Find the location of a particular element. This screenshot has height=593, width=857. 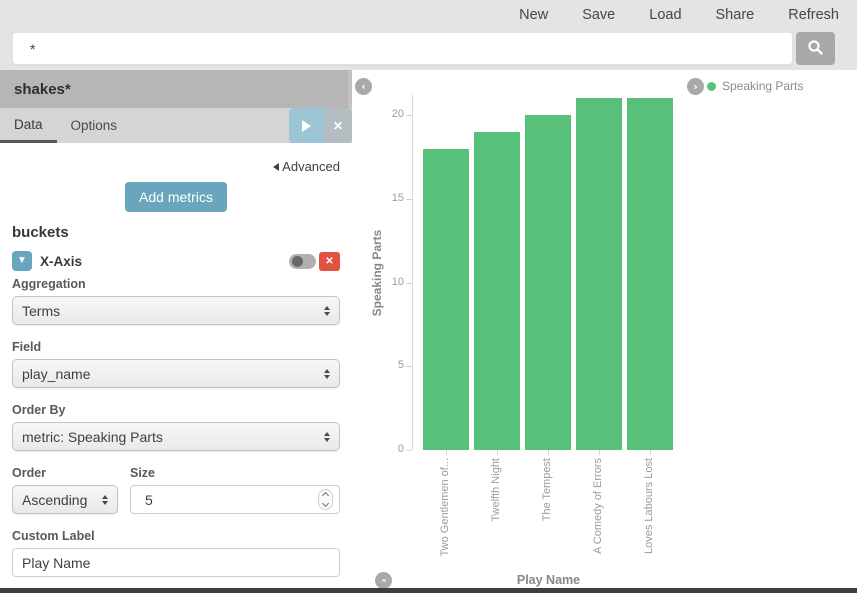

custom-label-input is located at coordinates (176, 562).